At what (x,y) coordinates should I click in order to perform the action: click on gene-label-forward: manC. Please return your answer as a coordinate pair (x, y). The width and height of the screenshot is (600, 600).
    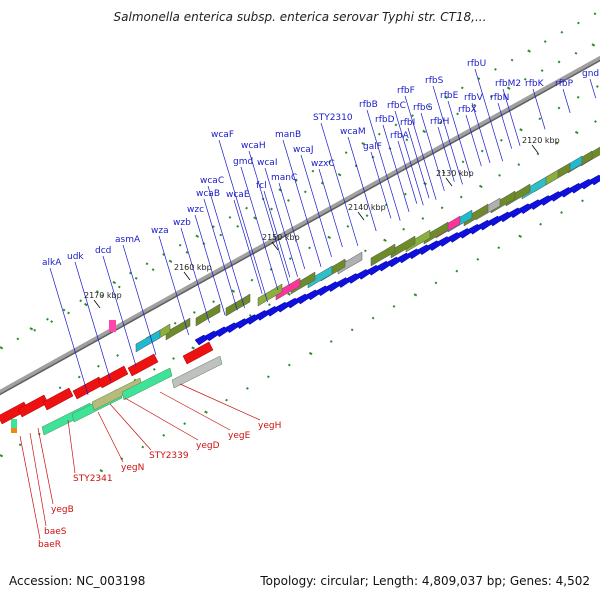
    Looking at the image, I should click on (284, 178).